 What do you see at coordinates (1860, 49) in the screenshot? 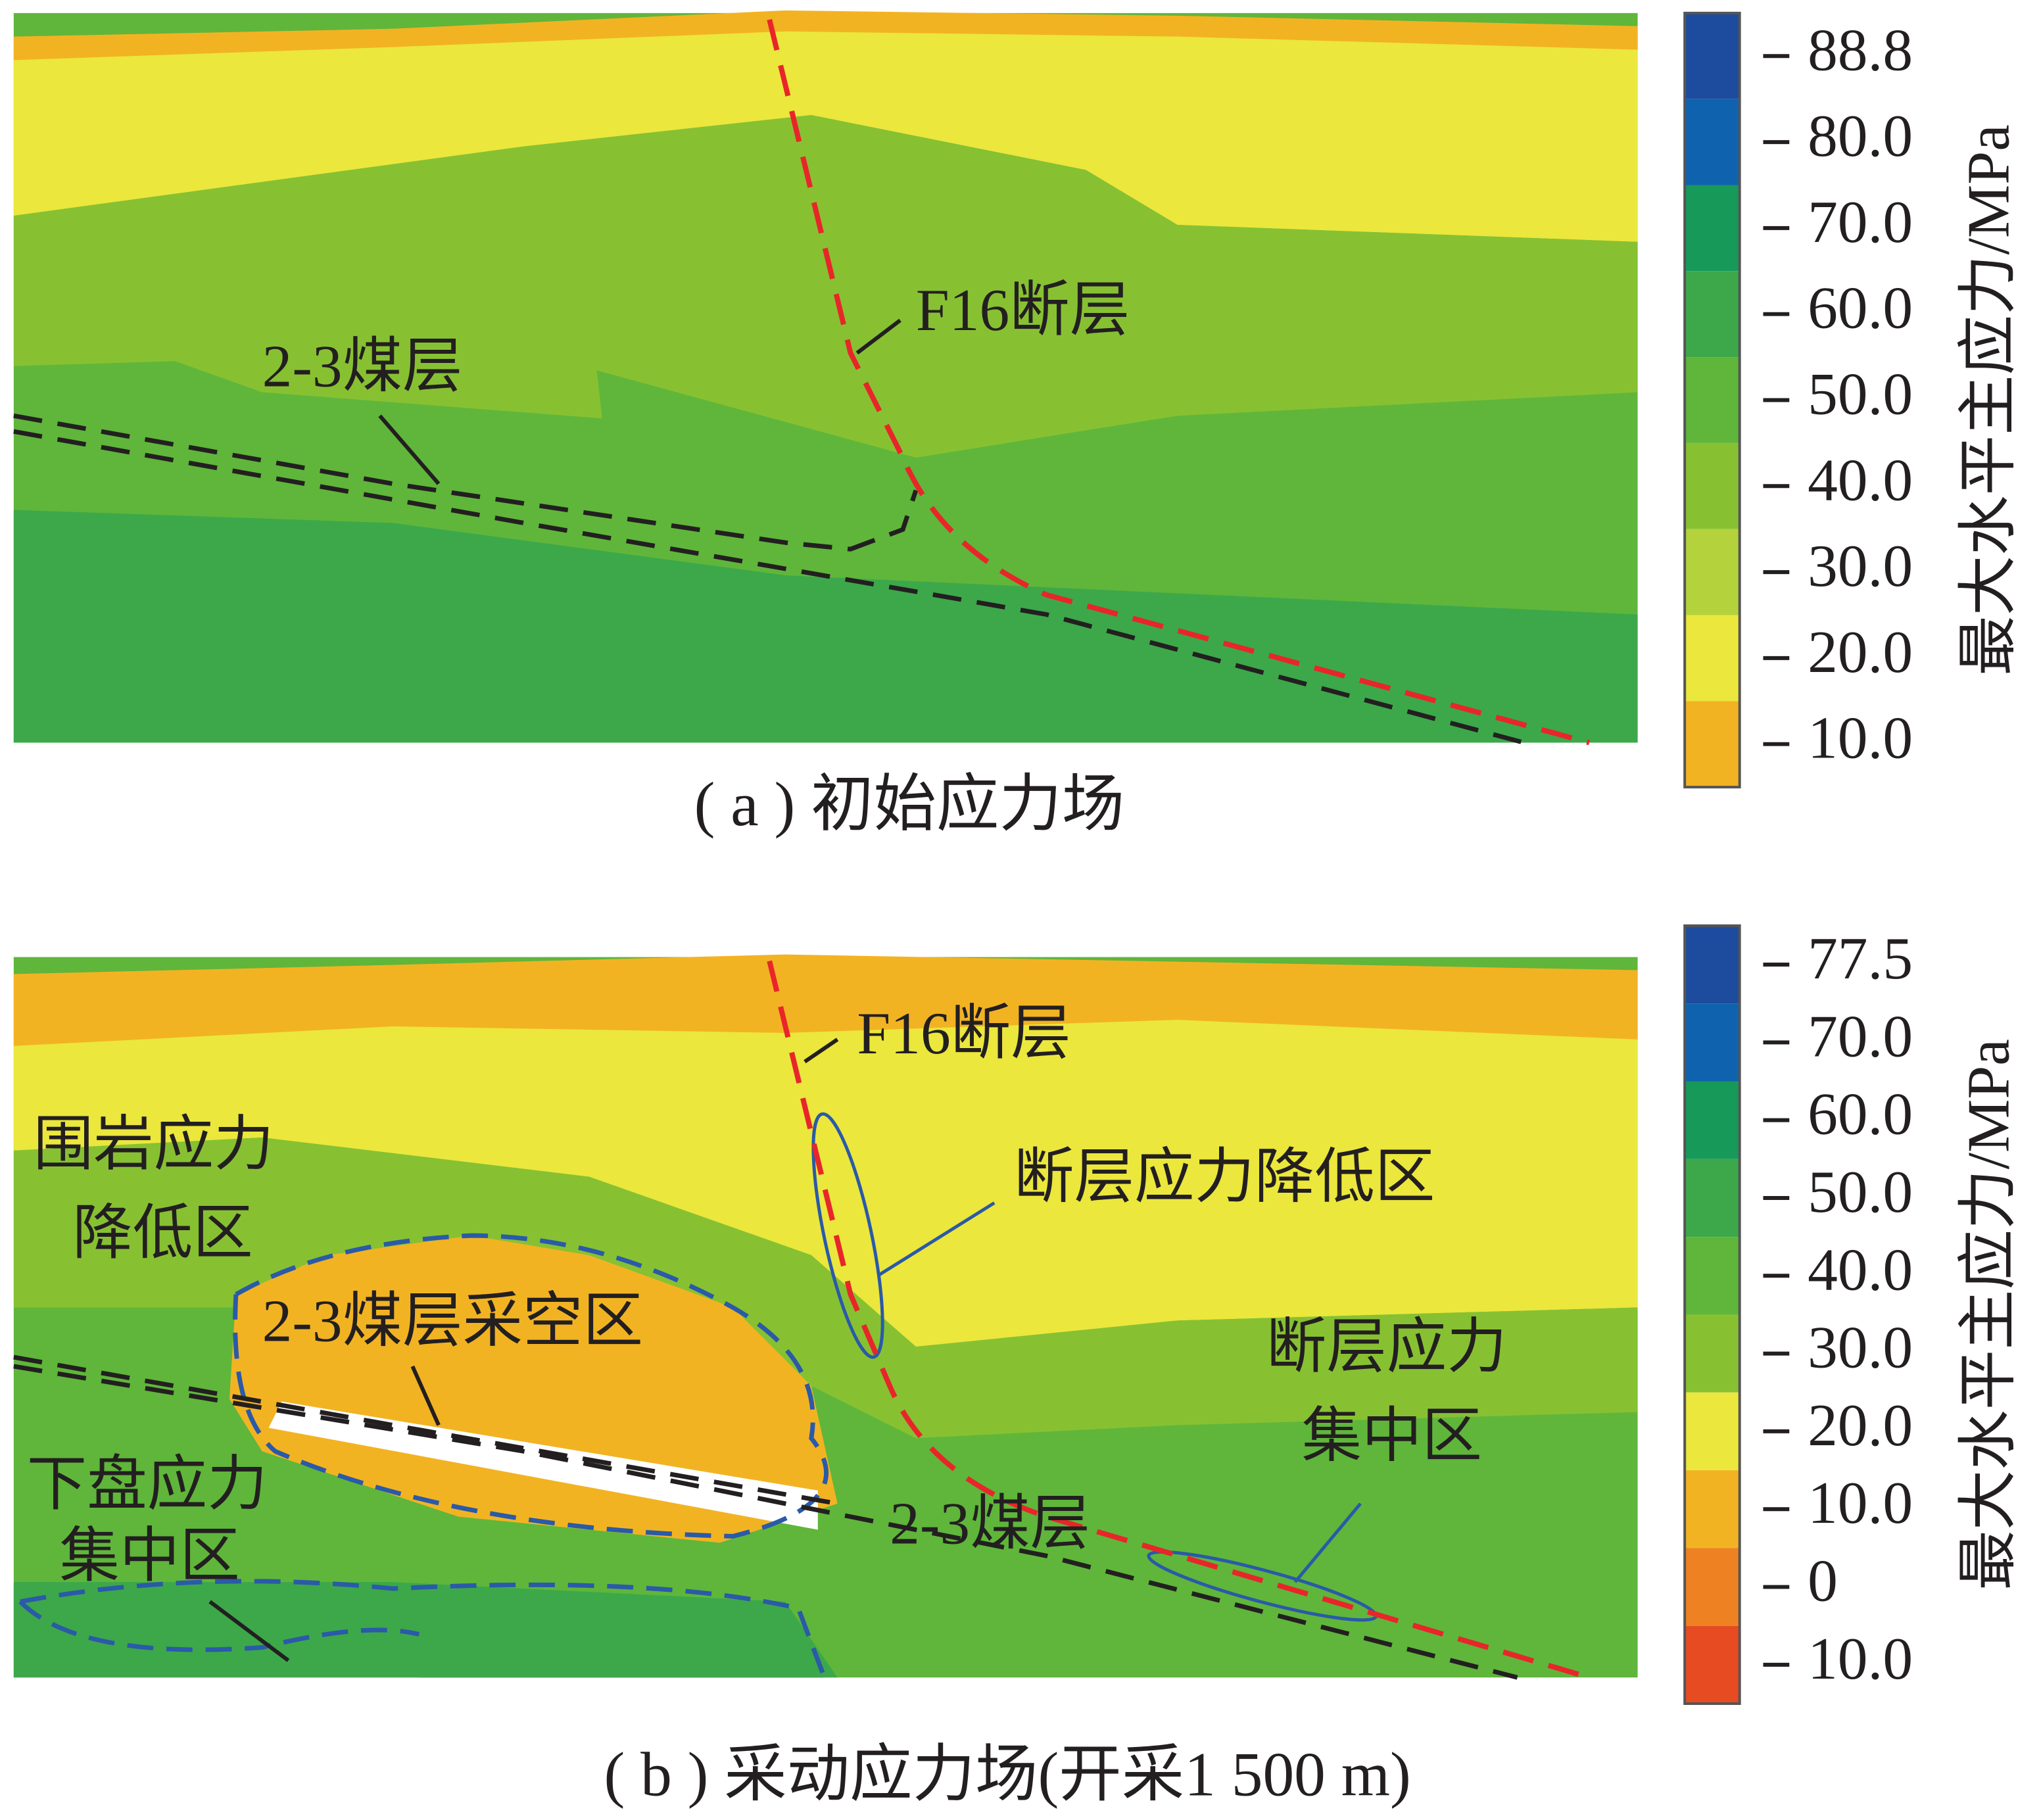
I see `colorbar-tick-label: 88.8` at bounding box center [1860, 49].